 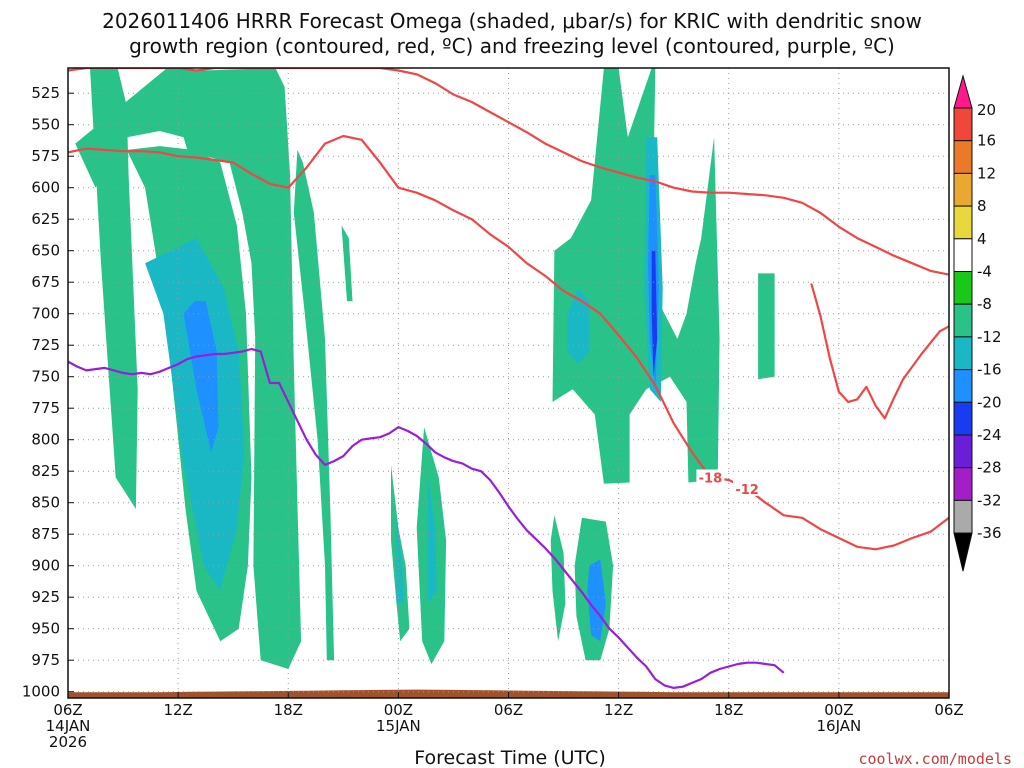 I want to click on credit-text: coolwx.com/models, so click(x=935, y=759).